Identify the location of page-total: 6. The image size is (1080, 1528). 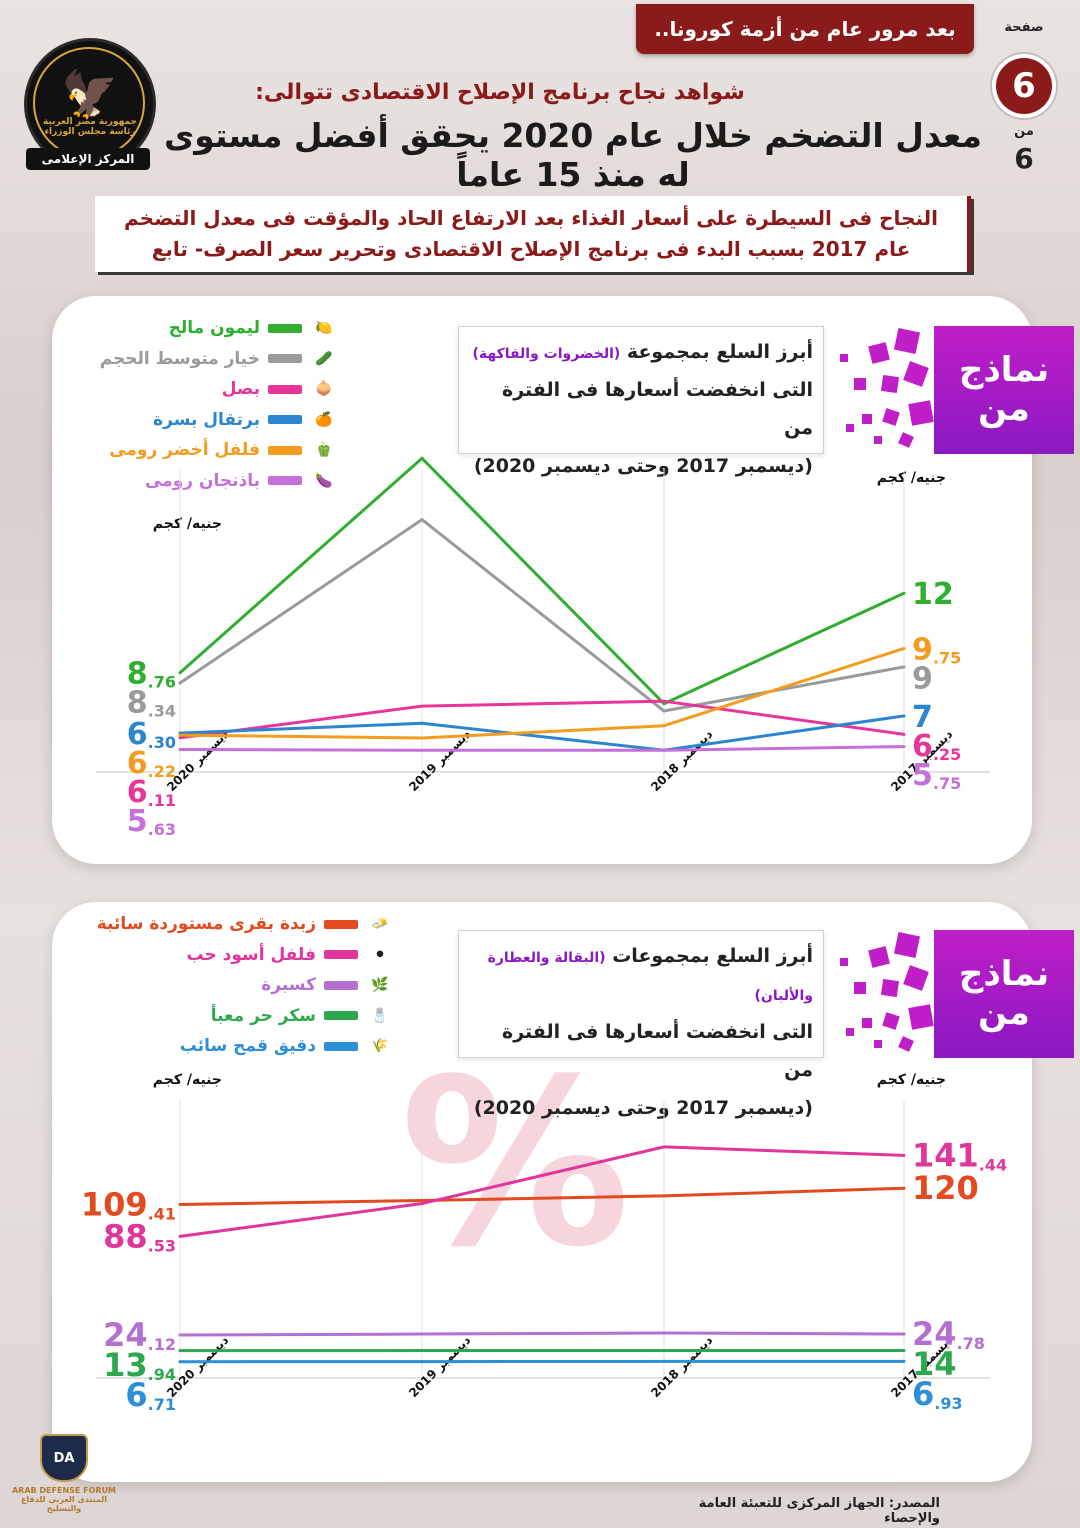
(1024, 158).